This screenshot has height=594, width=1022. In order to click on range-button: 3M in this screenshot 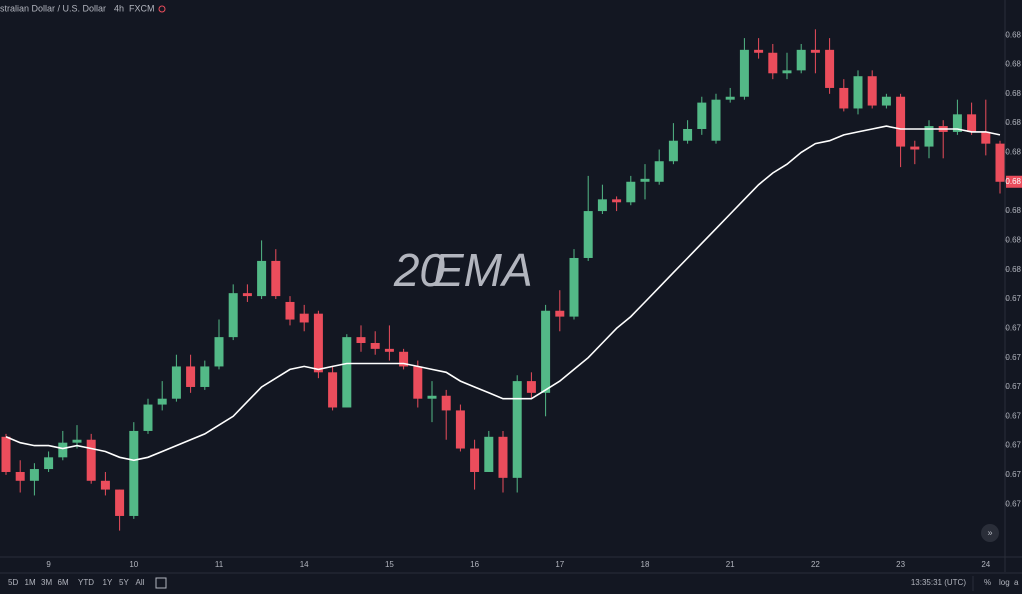, I will do `click(46, 582)`.